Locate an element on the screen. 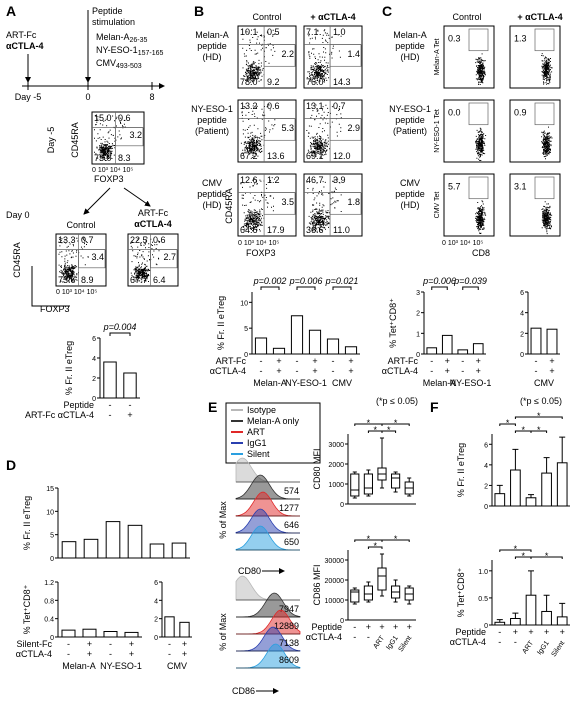  y-tick-label: 0.8 is located at coordinates (49, 601).